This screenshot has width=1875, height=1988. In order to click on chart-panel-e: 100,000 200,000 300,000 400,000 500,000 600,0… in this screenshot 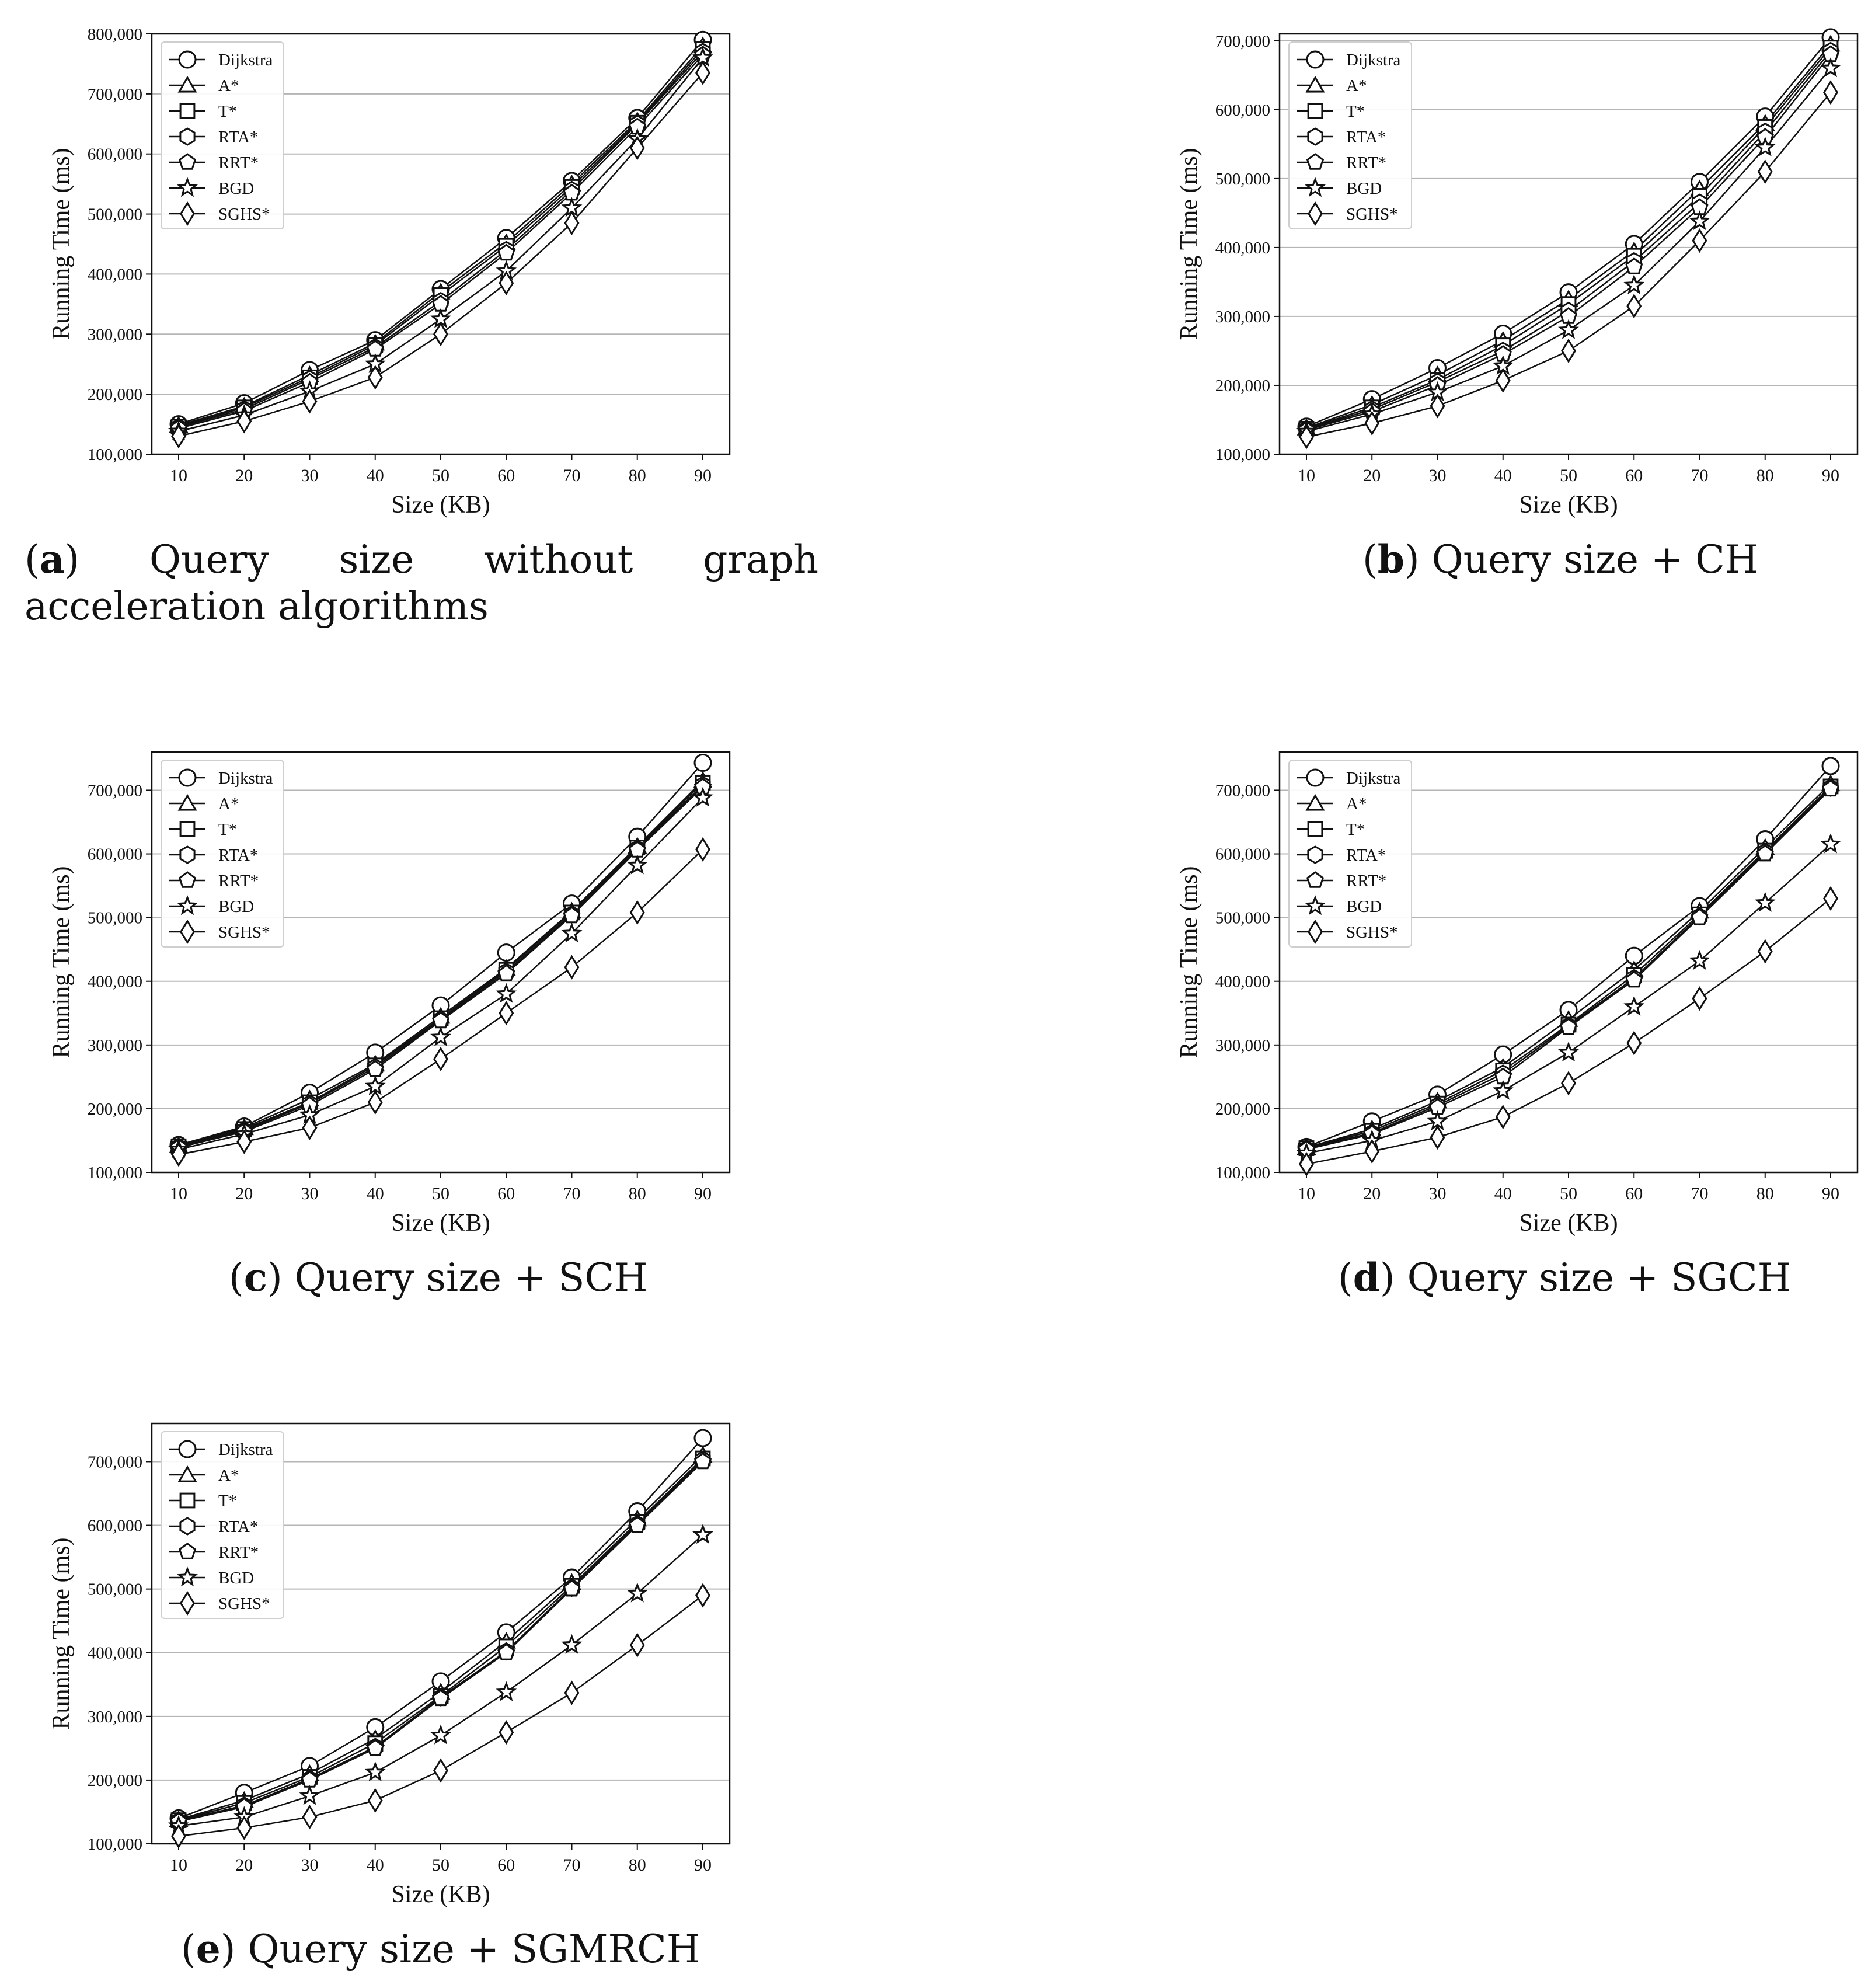, I will do `click(391, 1681)`.